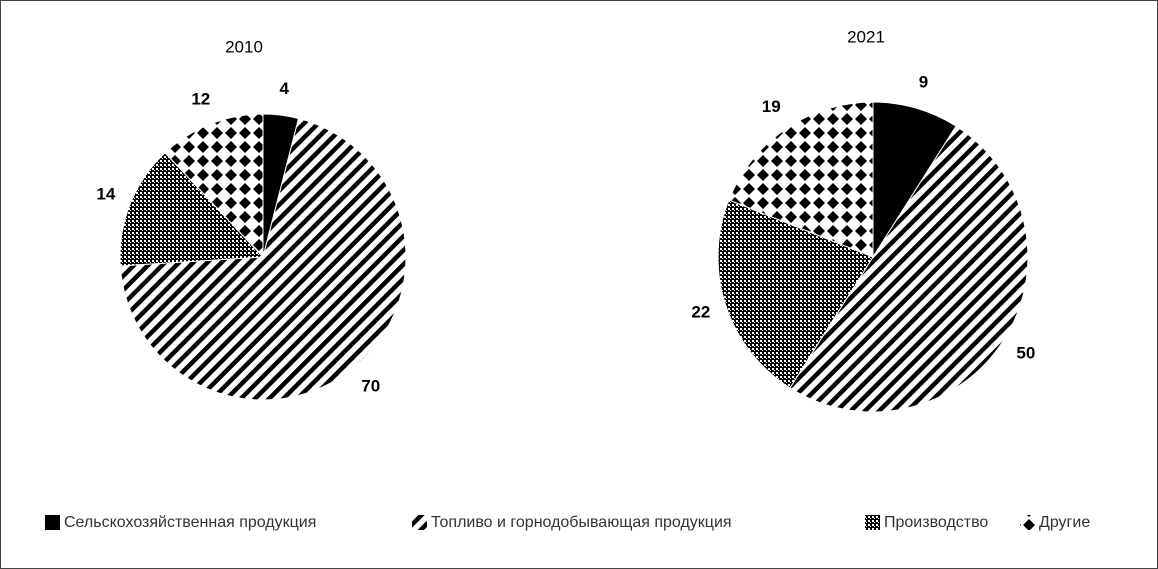 Image resolution: width=1158 pixels, height=569 pixels. Describe the element at coordinates (244, 46) in the screenshot. I see `pie-title: 2010` at that location.